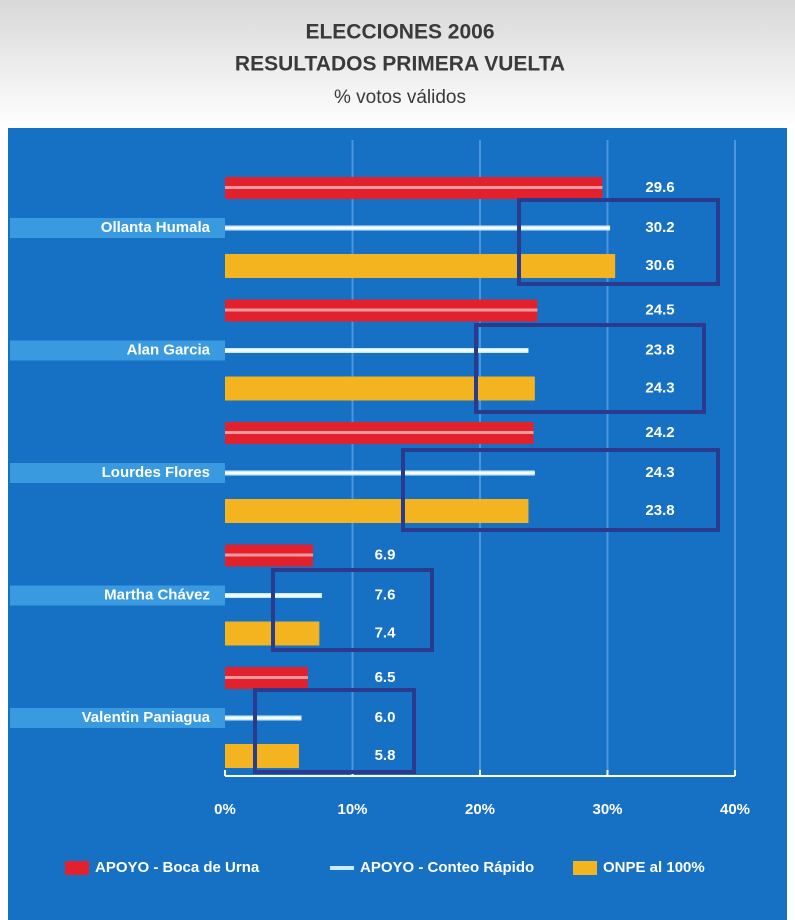 Image resolution: width=795 pixels, height=920 pixels. I want to click on chart-title: ELECCIONES 2006, so click(399, 32).